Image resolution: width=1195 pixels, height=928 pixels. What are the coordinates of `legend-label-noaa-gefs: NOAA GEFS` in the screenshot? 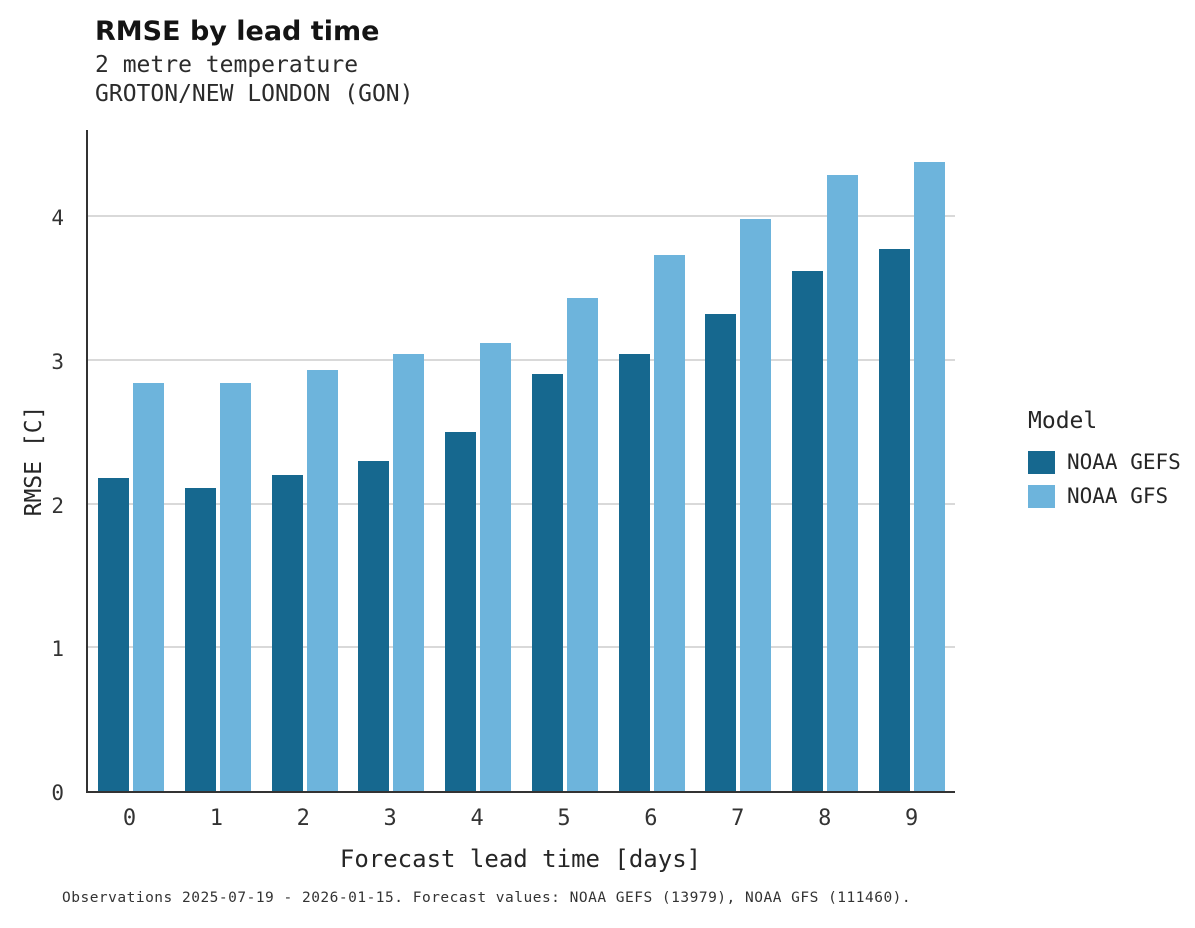 It's located at (1124, 462).